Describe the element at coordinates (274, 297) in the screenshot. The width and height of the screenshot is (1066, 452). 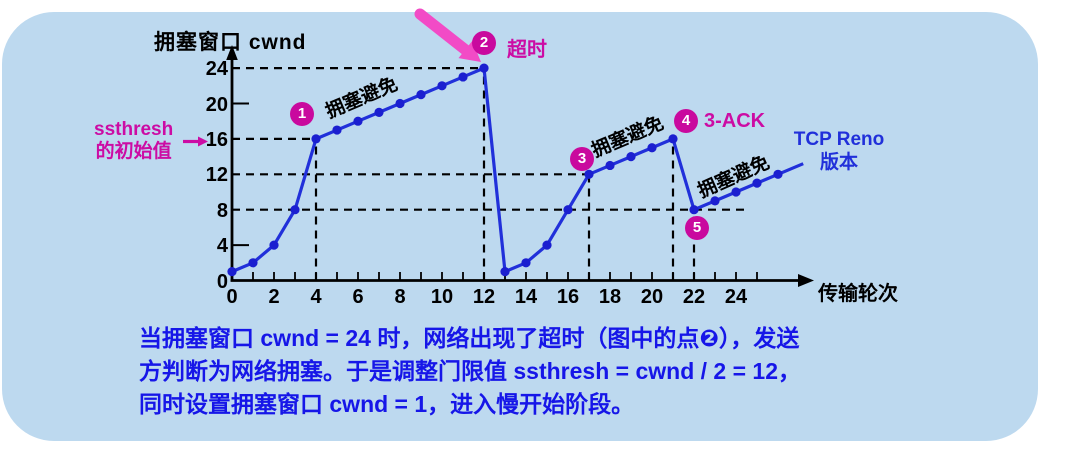
I see `x-tick-label: 2` at that location.